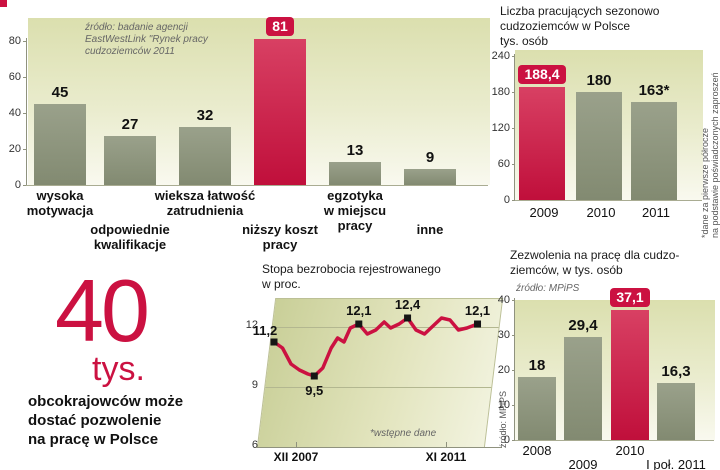  What do you see at coordinates (17, 149) in the screenshot?
I see `y-tick-label: 20` at bounding box center [17, 149].